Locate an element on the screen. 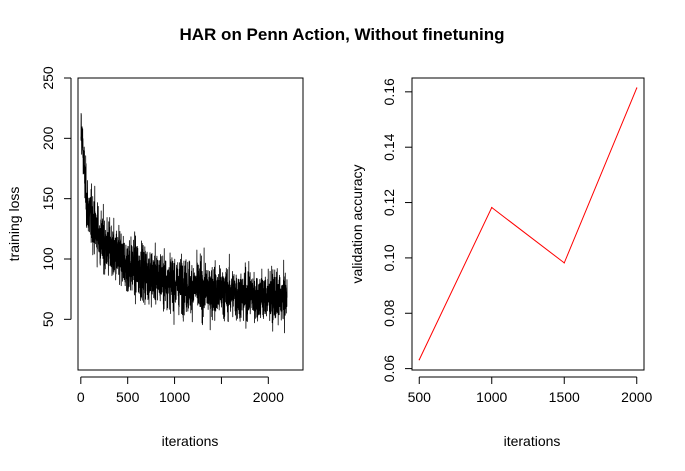  accuracy-y-tick-label: 0.10 is located at coordinates (389, 257).